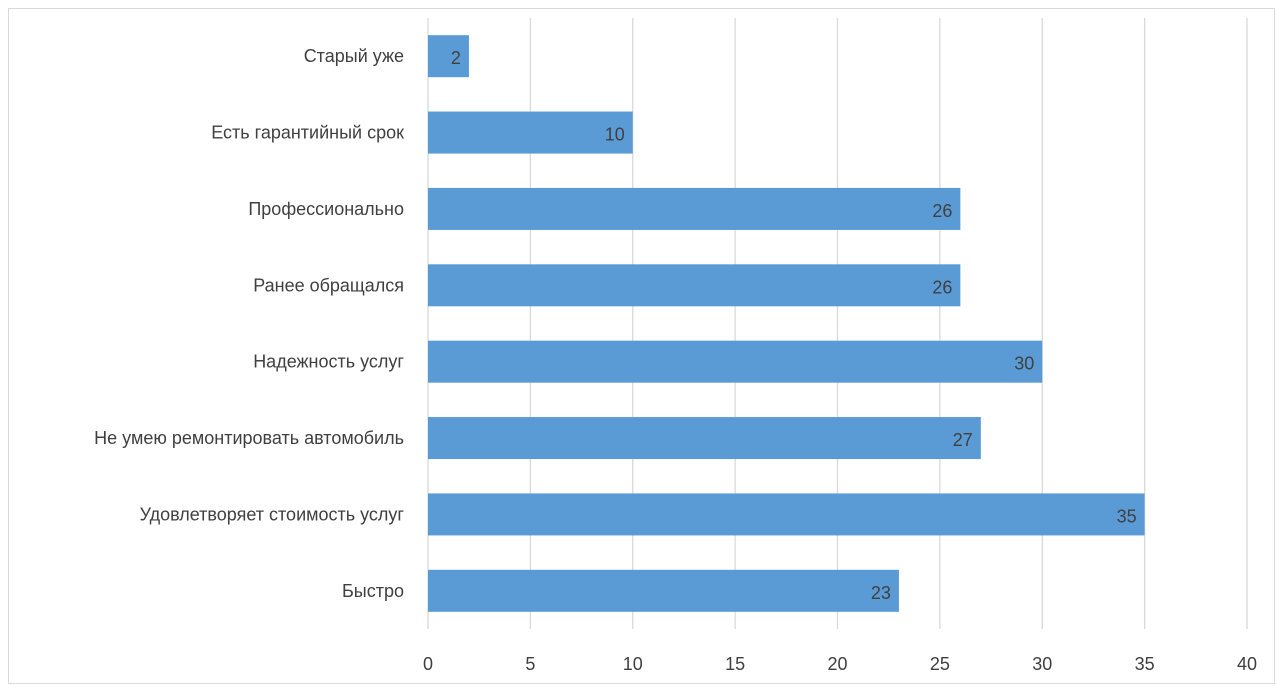 Image resolution: width=1277 pixels, height=686 pixels. What do you see at coordinates (307, 133) in the screenshot?
I see `category-label: Есть гарантийный срок` at bounding box center [307, 133].